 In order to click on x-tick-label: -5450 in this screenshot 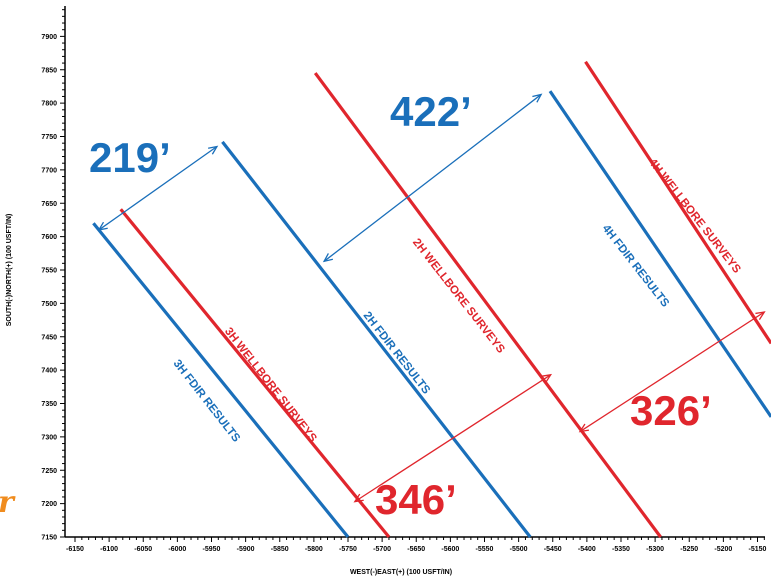, I will do `click(553, 549)`.